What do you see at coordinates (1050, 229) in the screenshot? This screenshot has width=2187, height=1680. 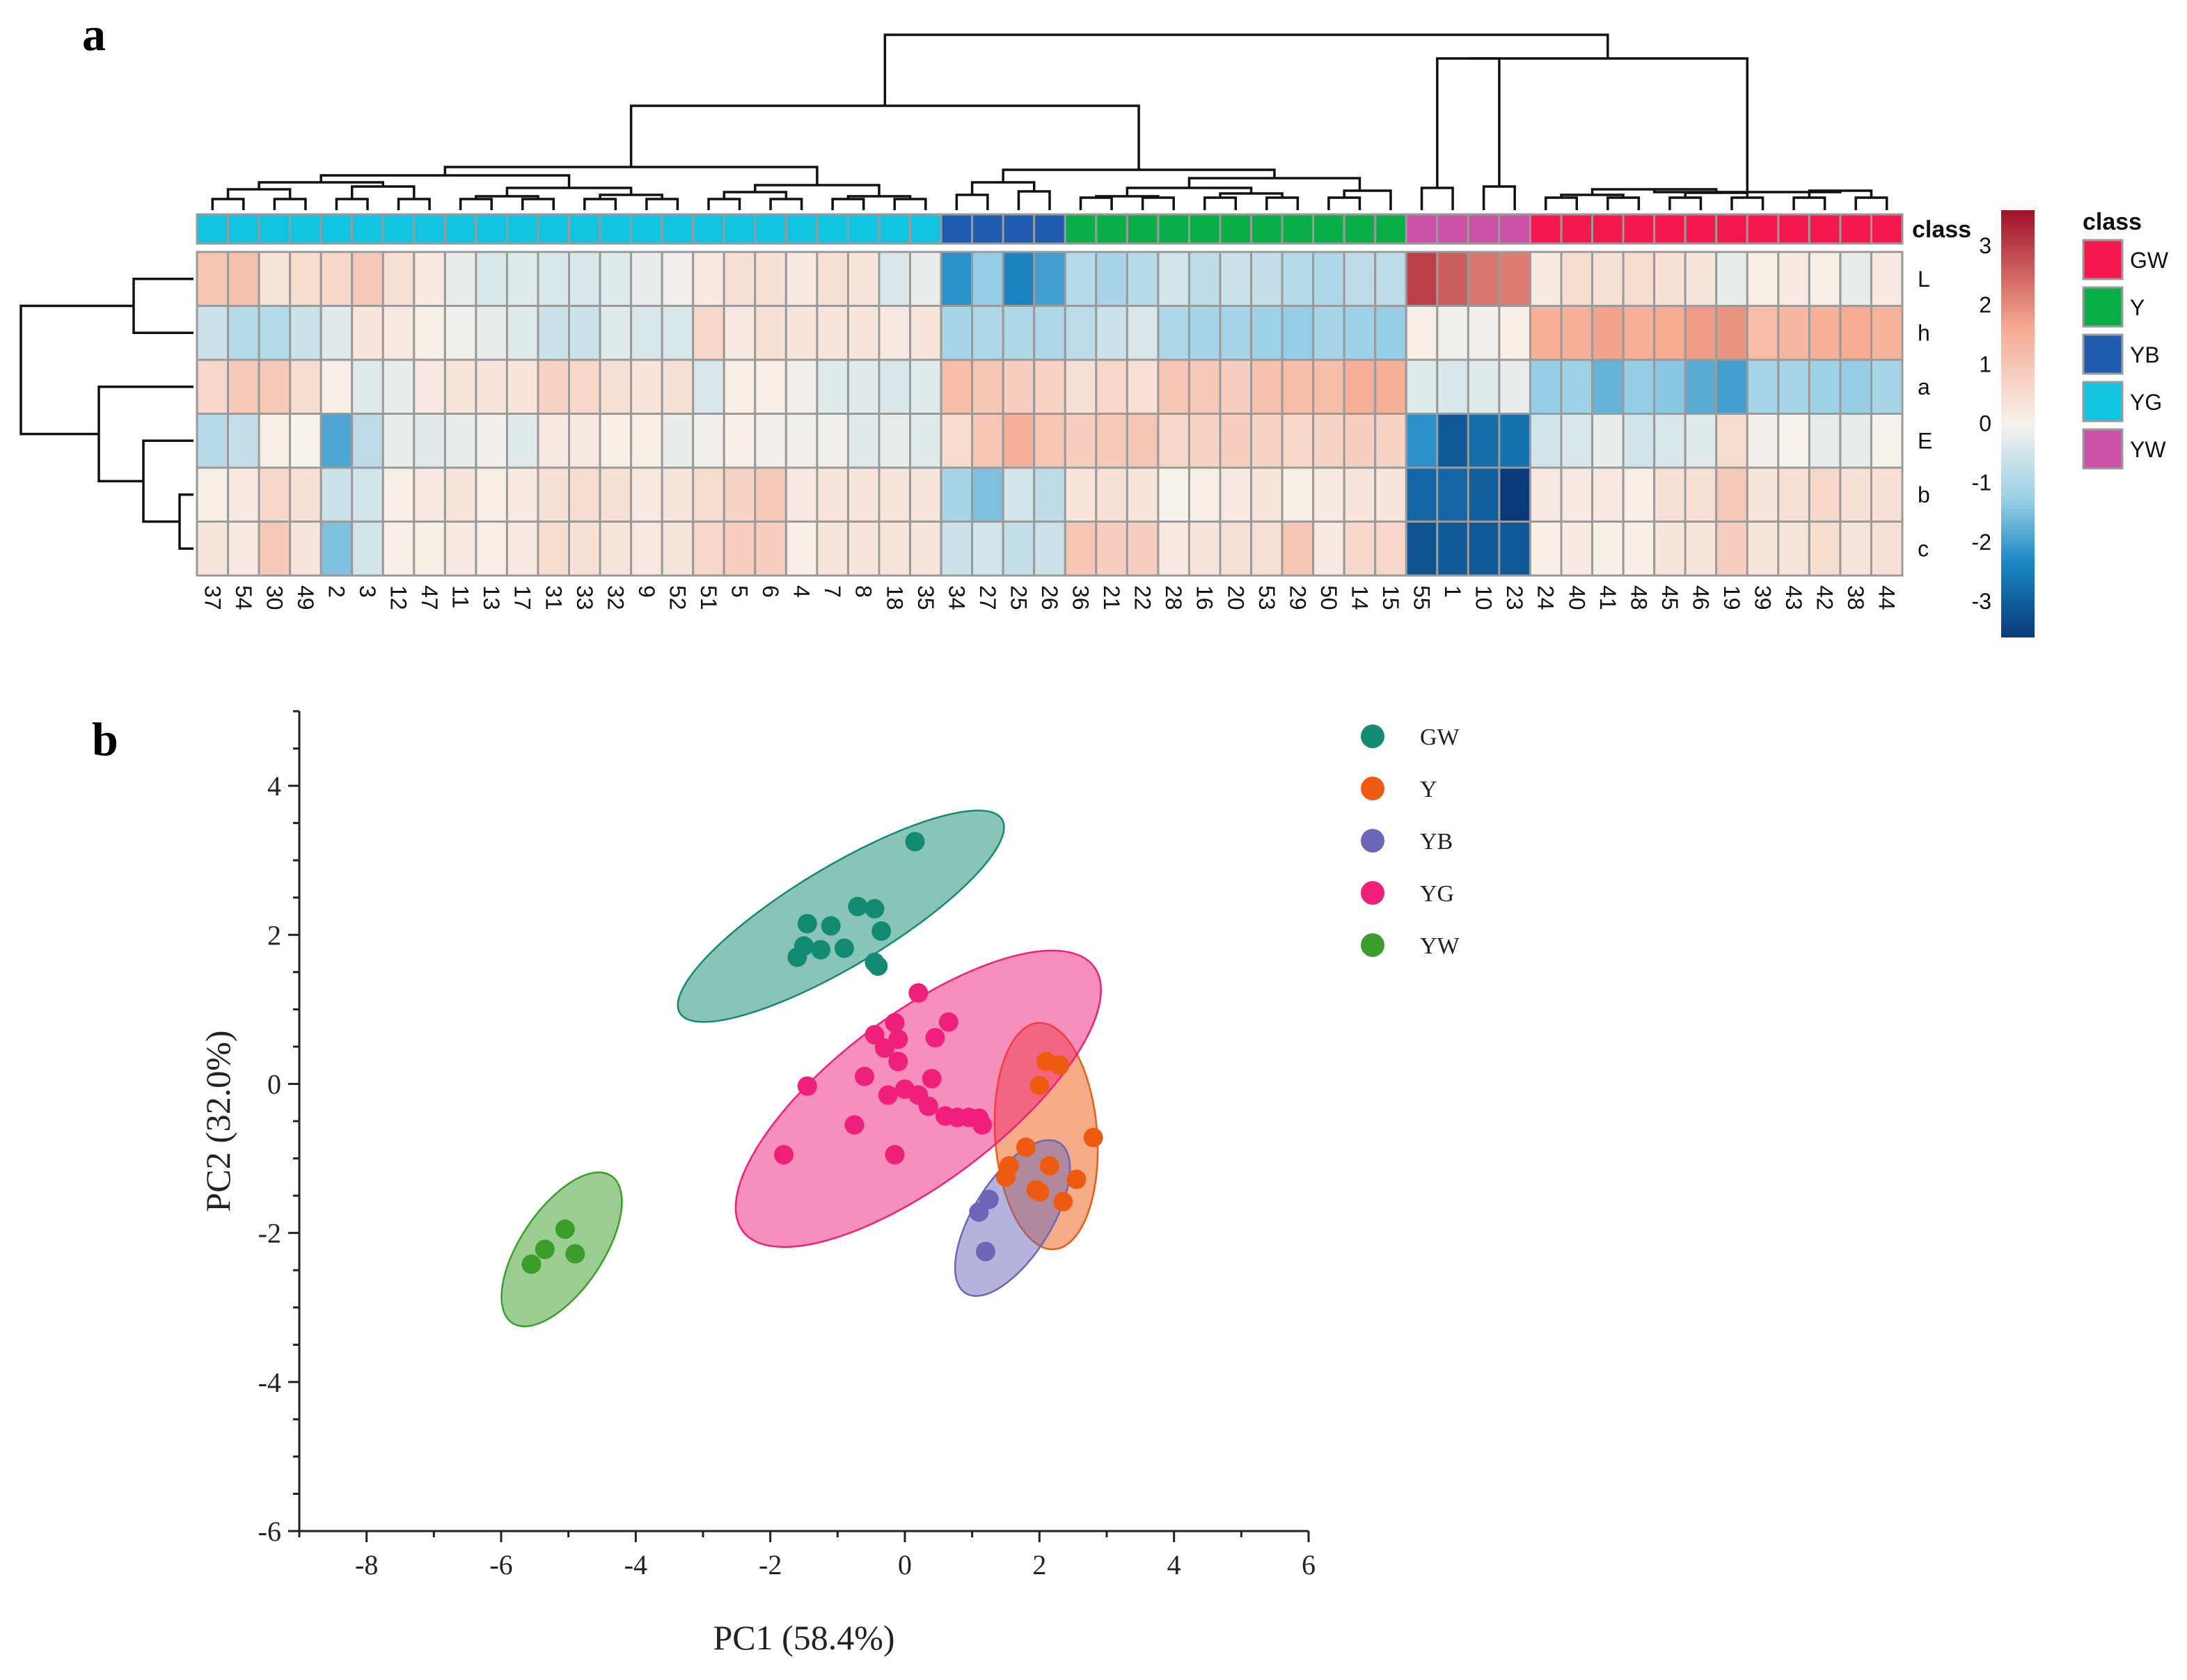 I see `class-annotation-bar` at bounding box center [1050, 229].